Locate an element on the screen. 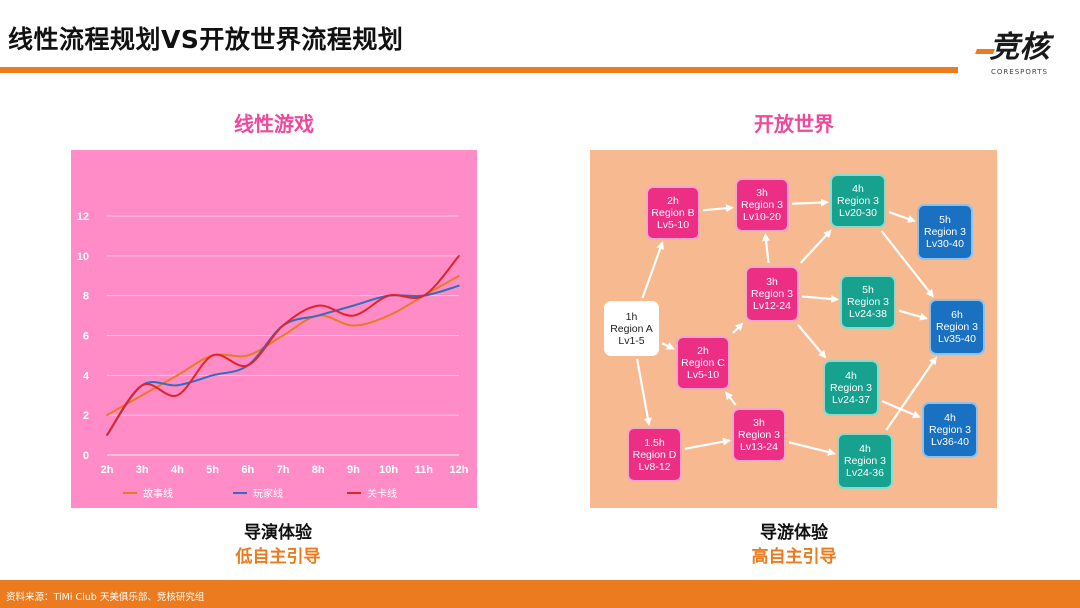  region-node: 5h Region 3 Lv24-38 is located at coordinates (868, 302).